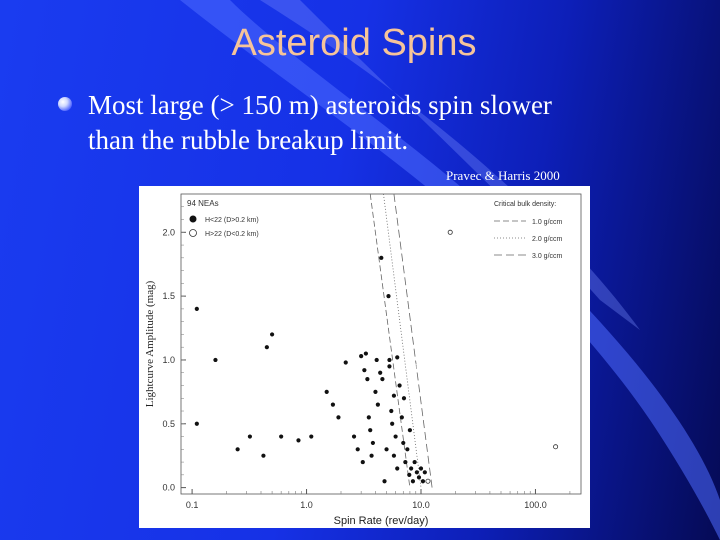  I want to click on legend-marker-large, so click(193, 219).